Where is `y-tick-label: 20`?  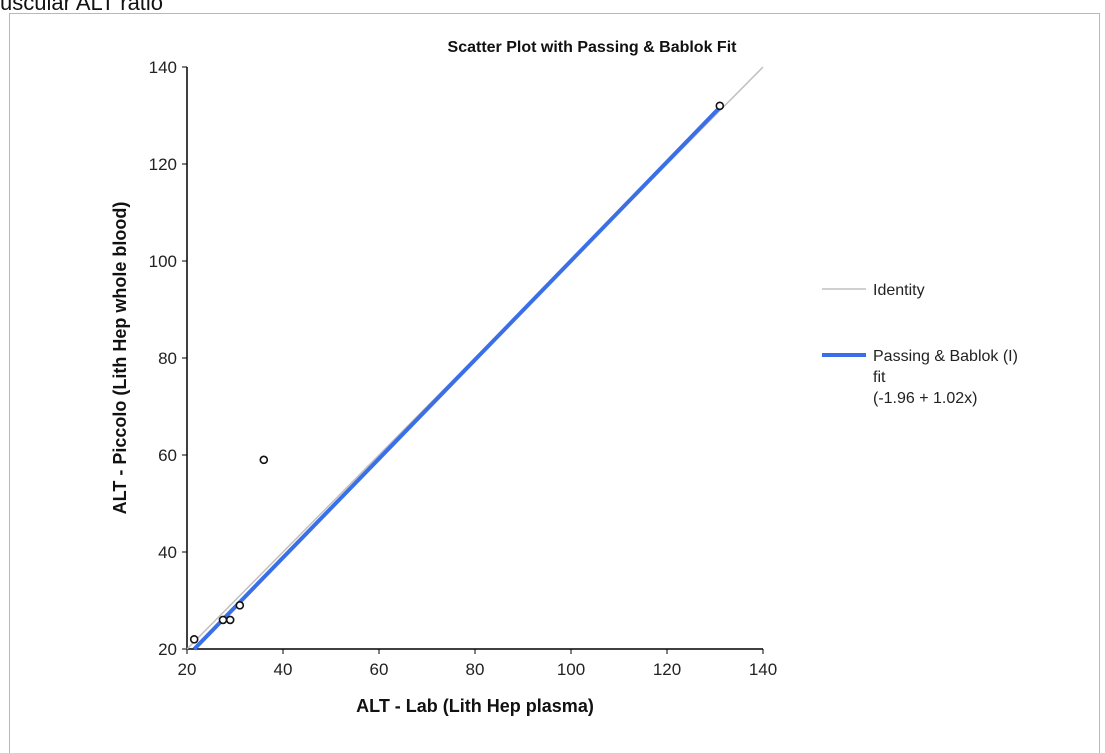
y-tick-label: 20 is located at coordinates (167, 649).